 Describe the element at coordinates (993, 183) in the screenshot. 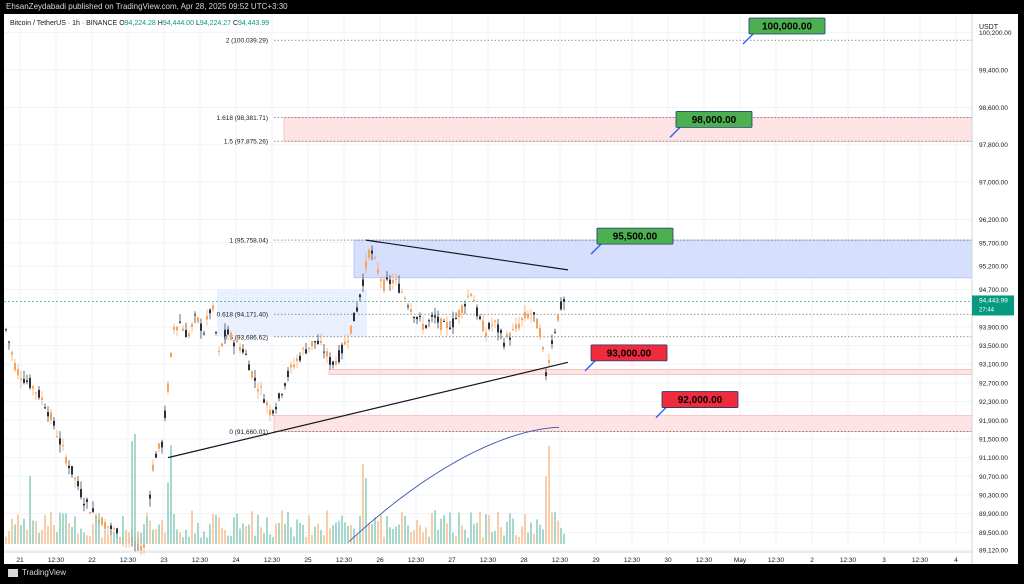

I see `price-tick-label: 97,000.00` at that location.